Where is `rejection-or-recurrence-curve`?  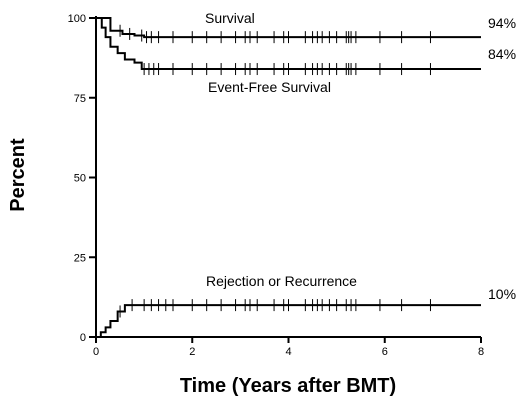
rejection-or-recurrence-curve is located at coordinates (288, 321).